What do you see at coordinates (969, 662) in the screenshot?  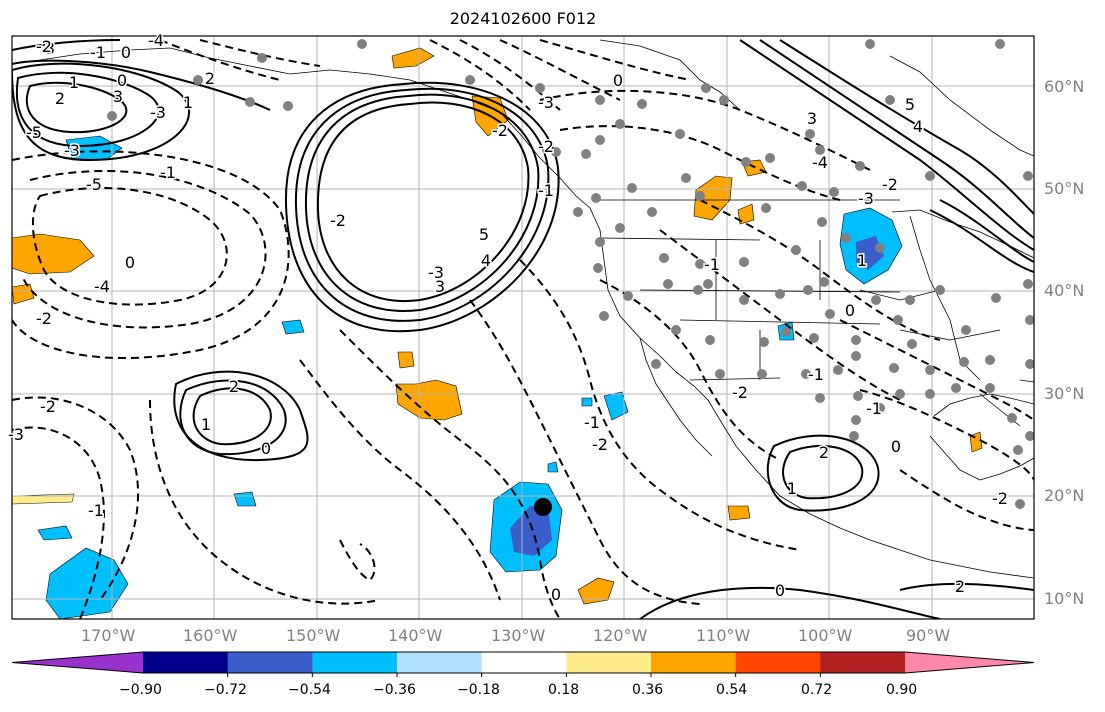 I see `colorbar-extend-max` at bounding box center [969, 662].